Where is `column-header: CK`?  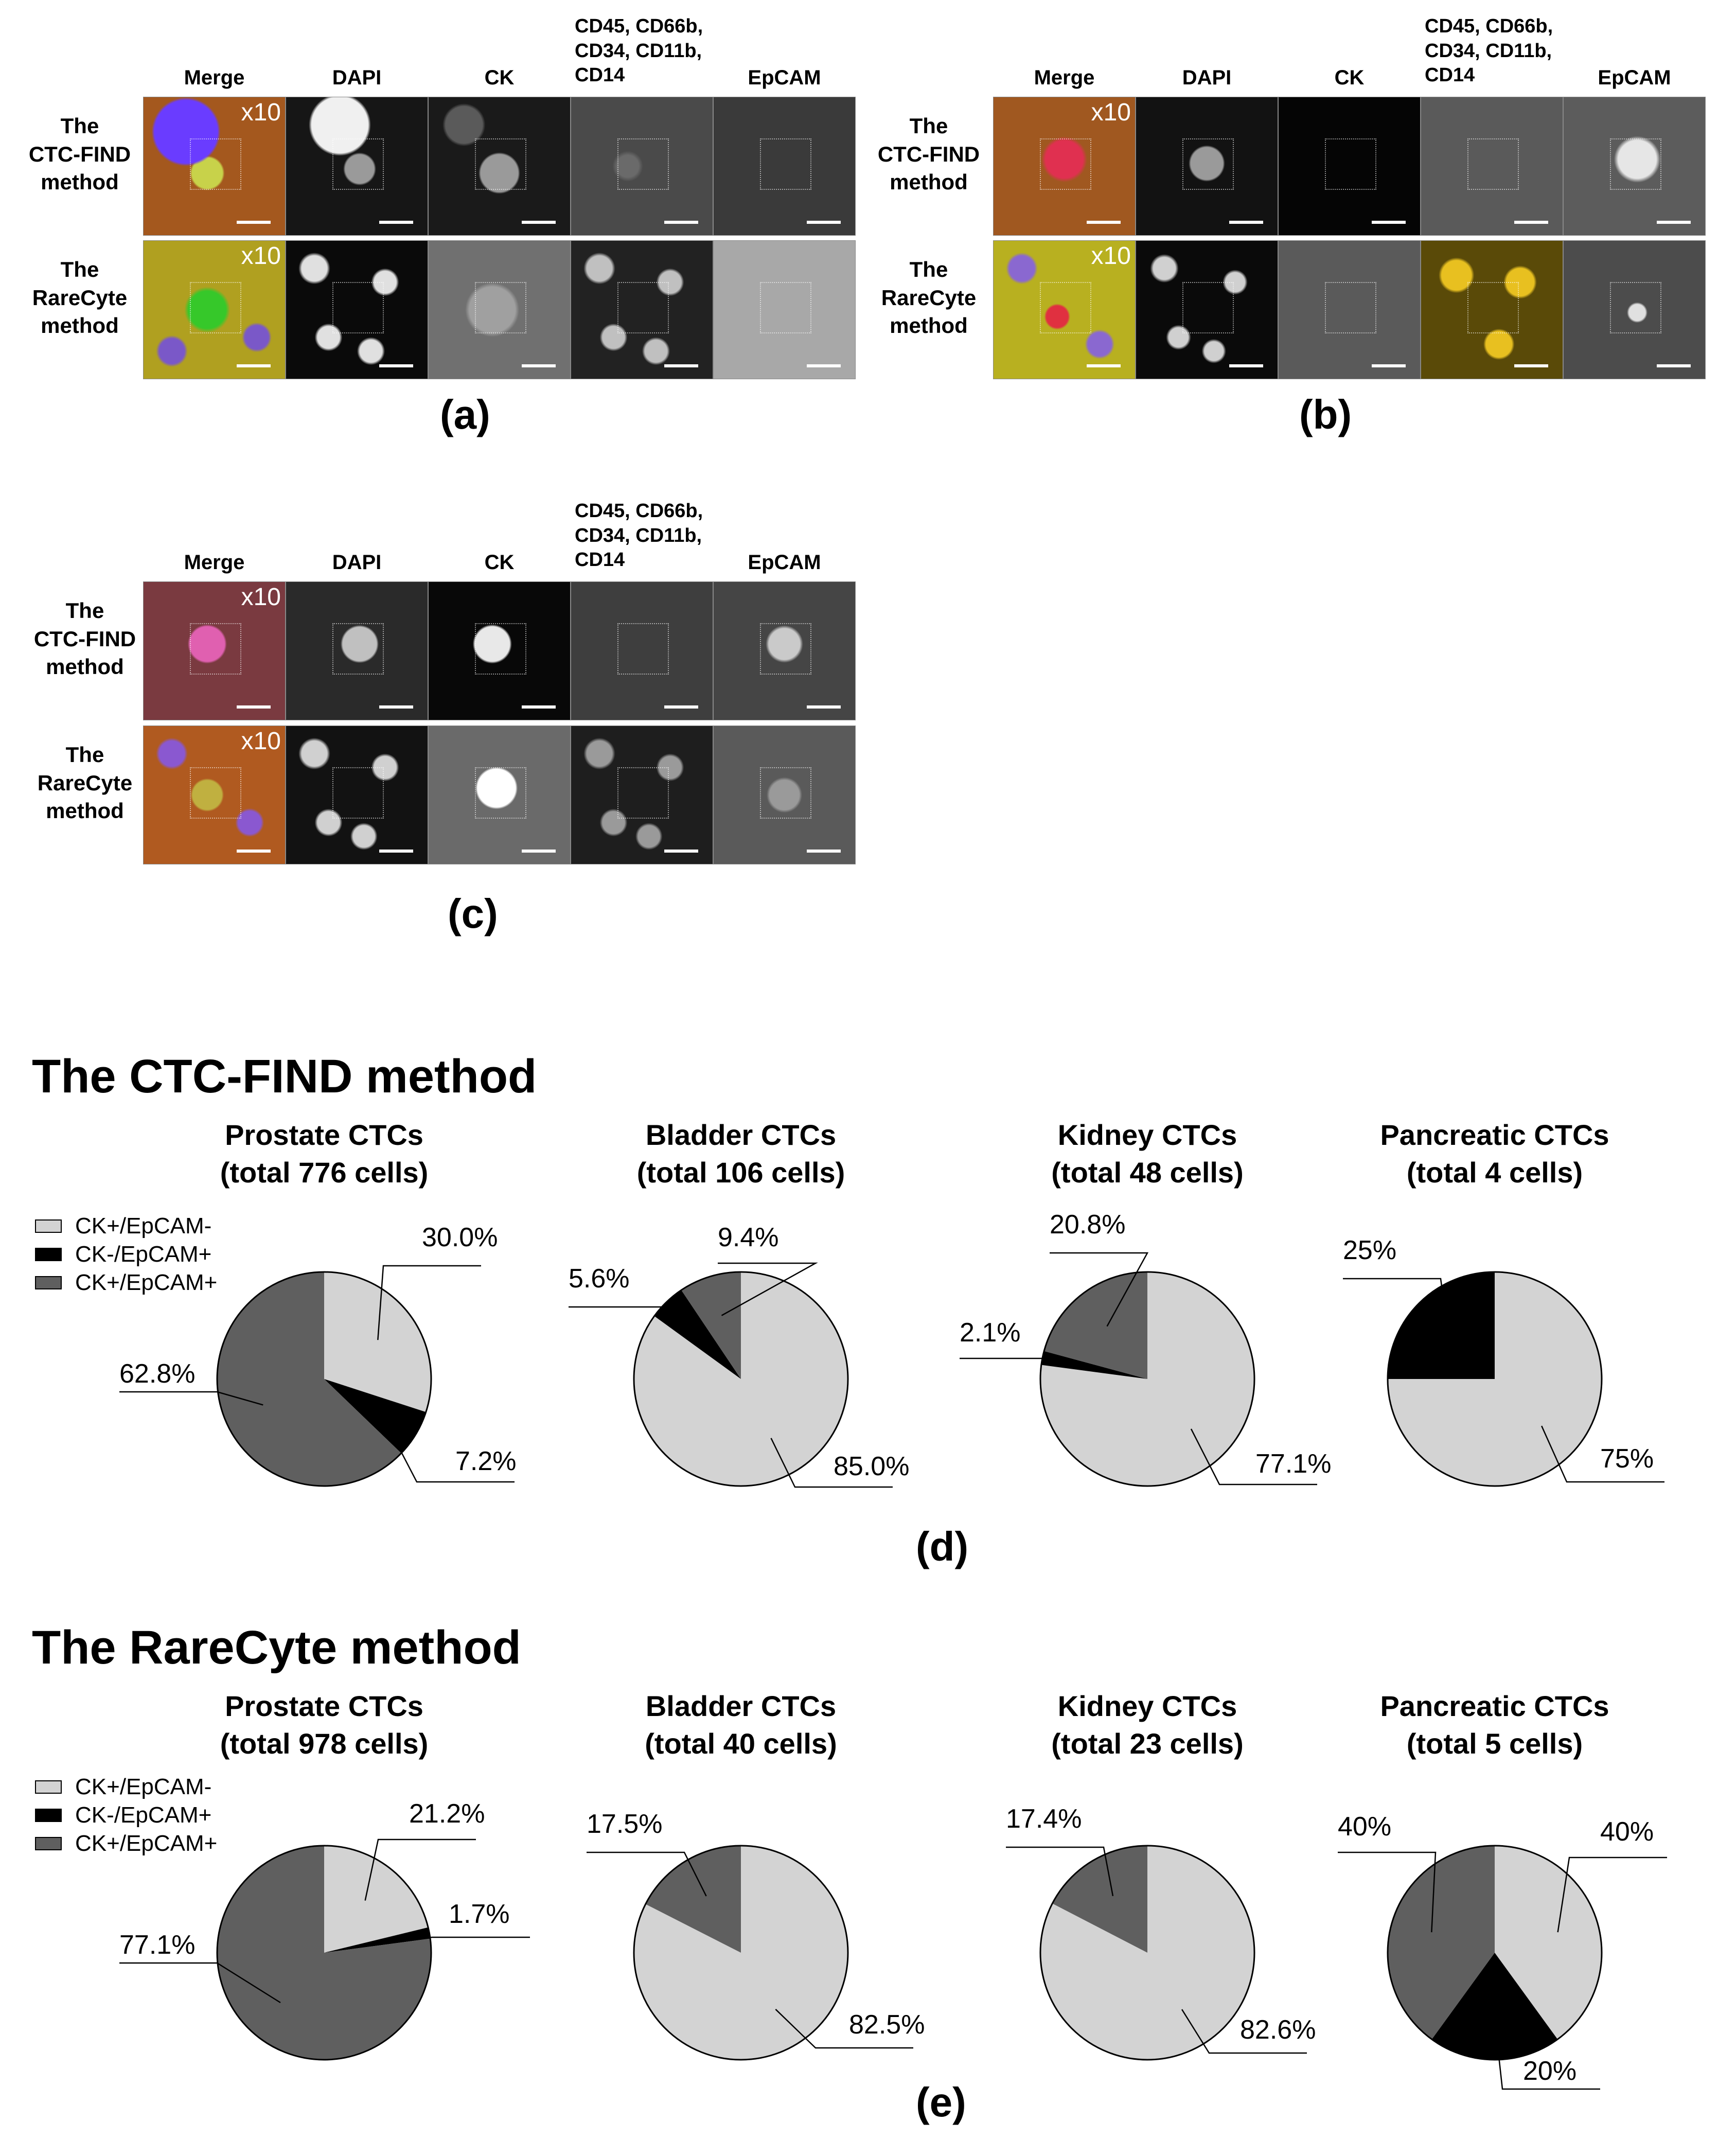 column-header: CK is located at coordinates (499, 562).